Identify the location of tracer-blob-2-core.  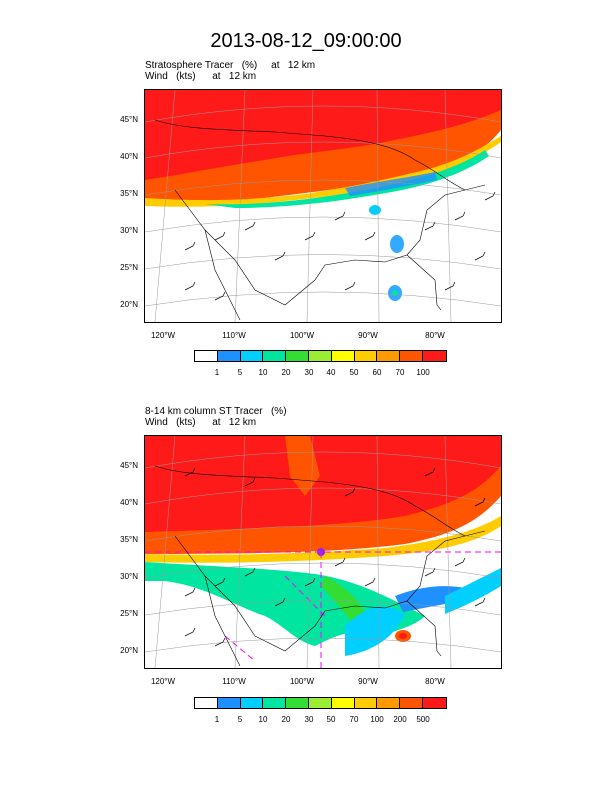
(395, 293).